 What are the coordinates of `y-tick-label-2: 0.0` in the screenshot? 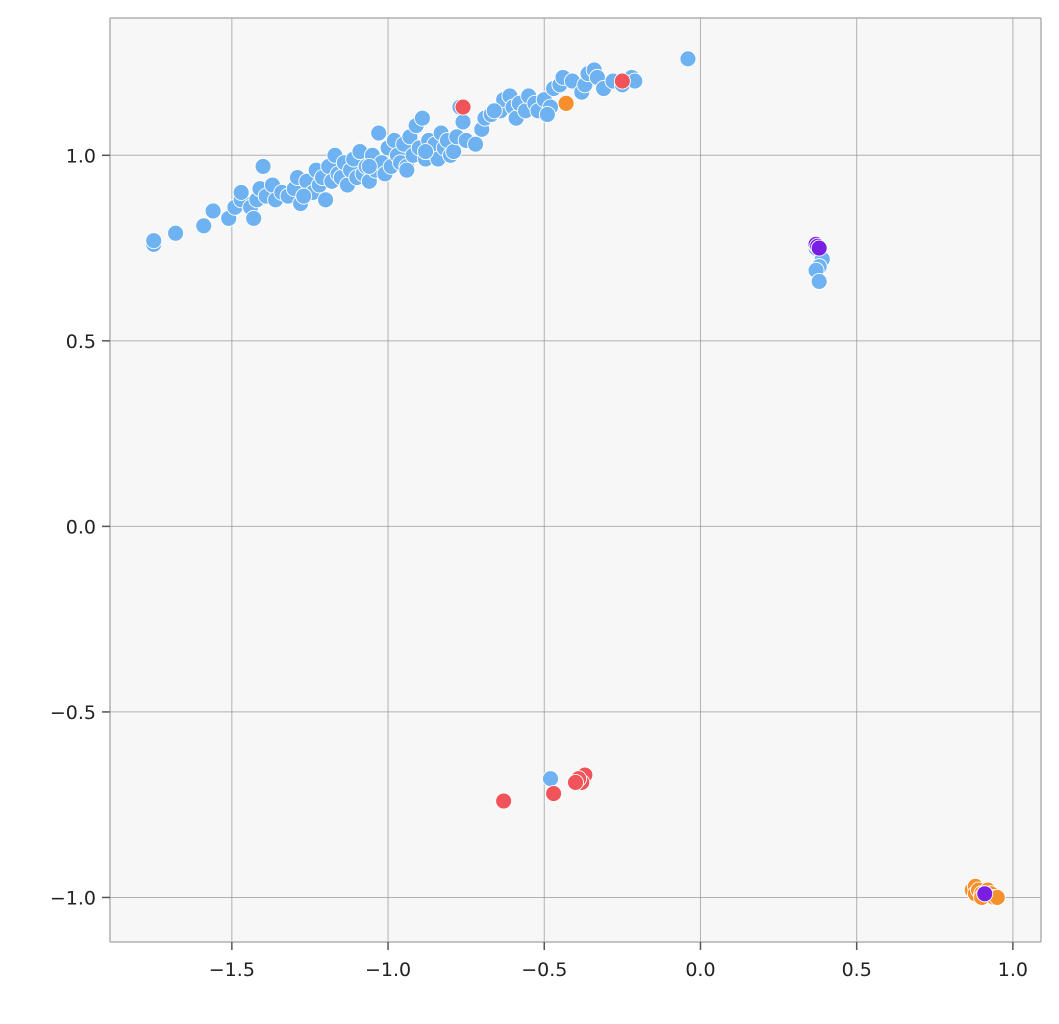 It's located at (81, 527).